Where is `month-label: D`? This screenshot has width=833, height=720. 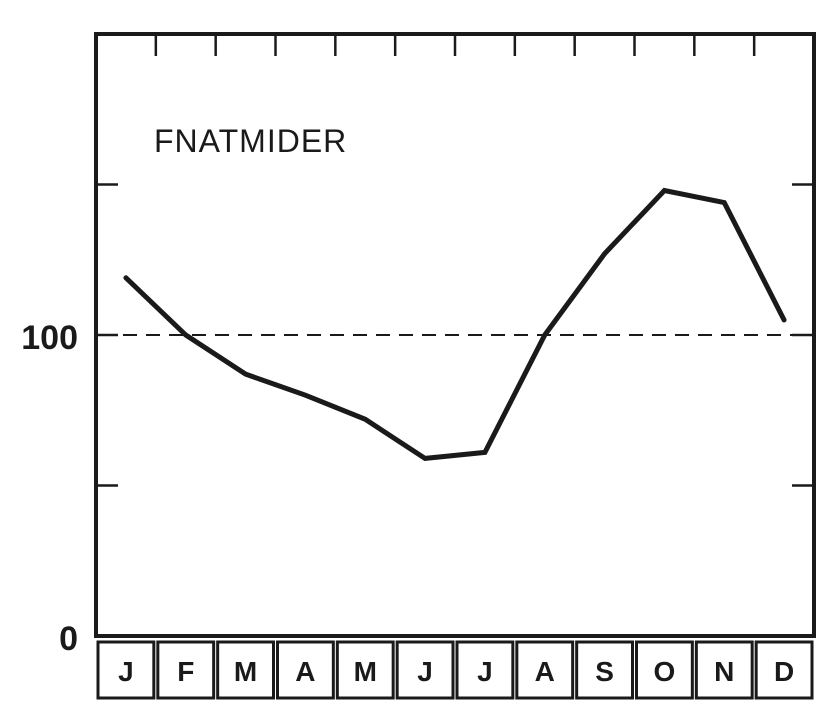
month-label: D is located at coordinates (784, 671).